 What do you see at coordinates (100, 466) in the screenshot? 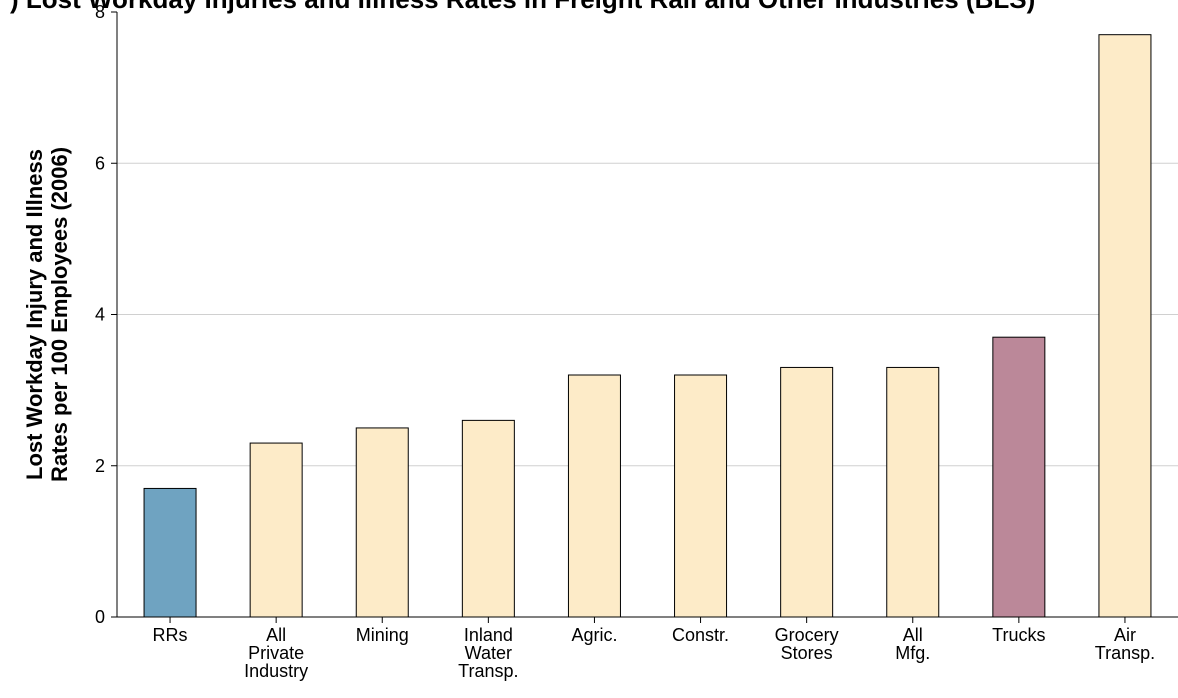
I see `y-tick-label-1: 2` at bounding box center [100, 466].